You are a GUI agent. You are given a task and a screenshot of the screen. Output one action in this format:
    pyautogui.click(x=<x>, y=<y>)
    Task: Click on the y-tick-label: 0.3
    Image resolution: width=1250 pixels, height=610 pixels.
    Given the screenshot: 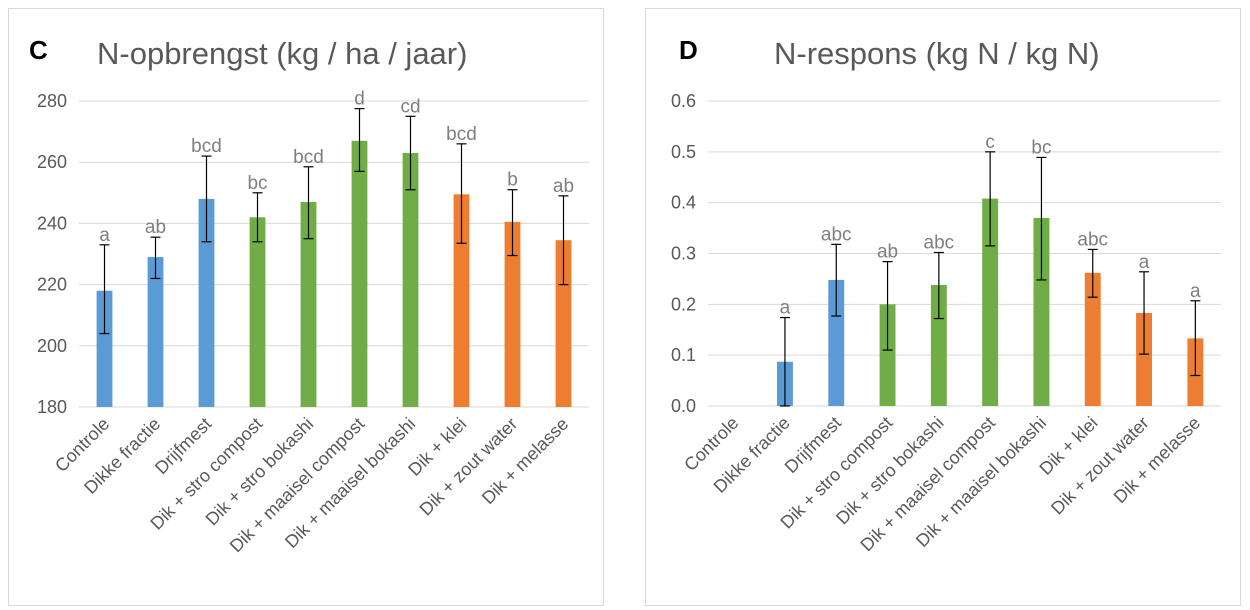 What is the action you would take?
    pyautogui.click(x=683, y=254)
    